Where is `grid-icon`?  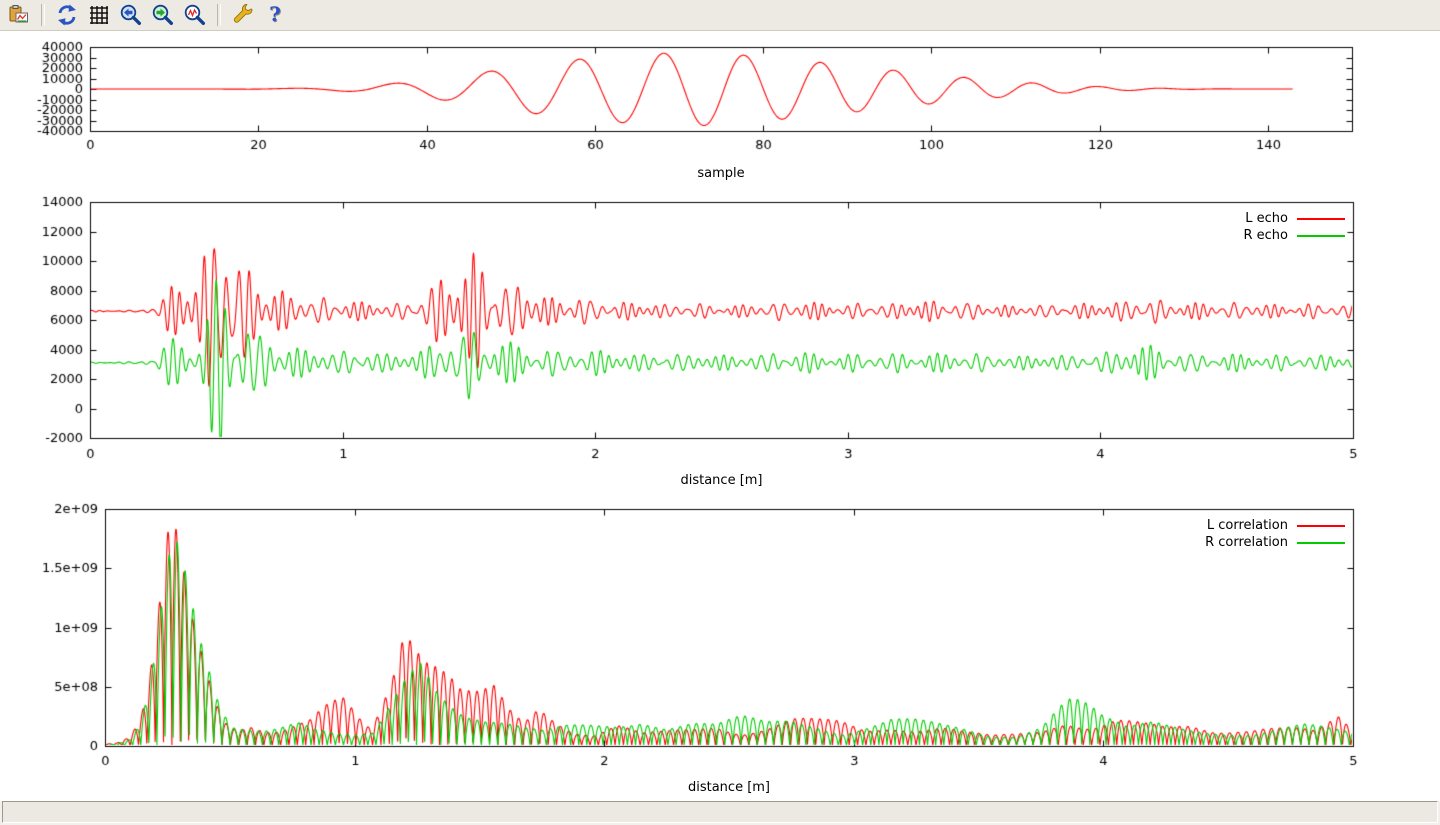 grid-icon is located at coordinates (99, 15).